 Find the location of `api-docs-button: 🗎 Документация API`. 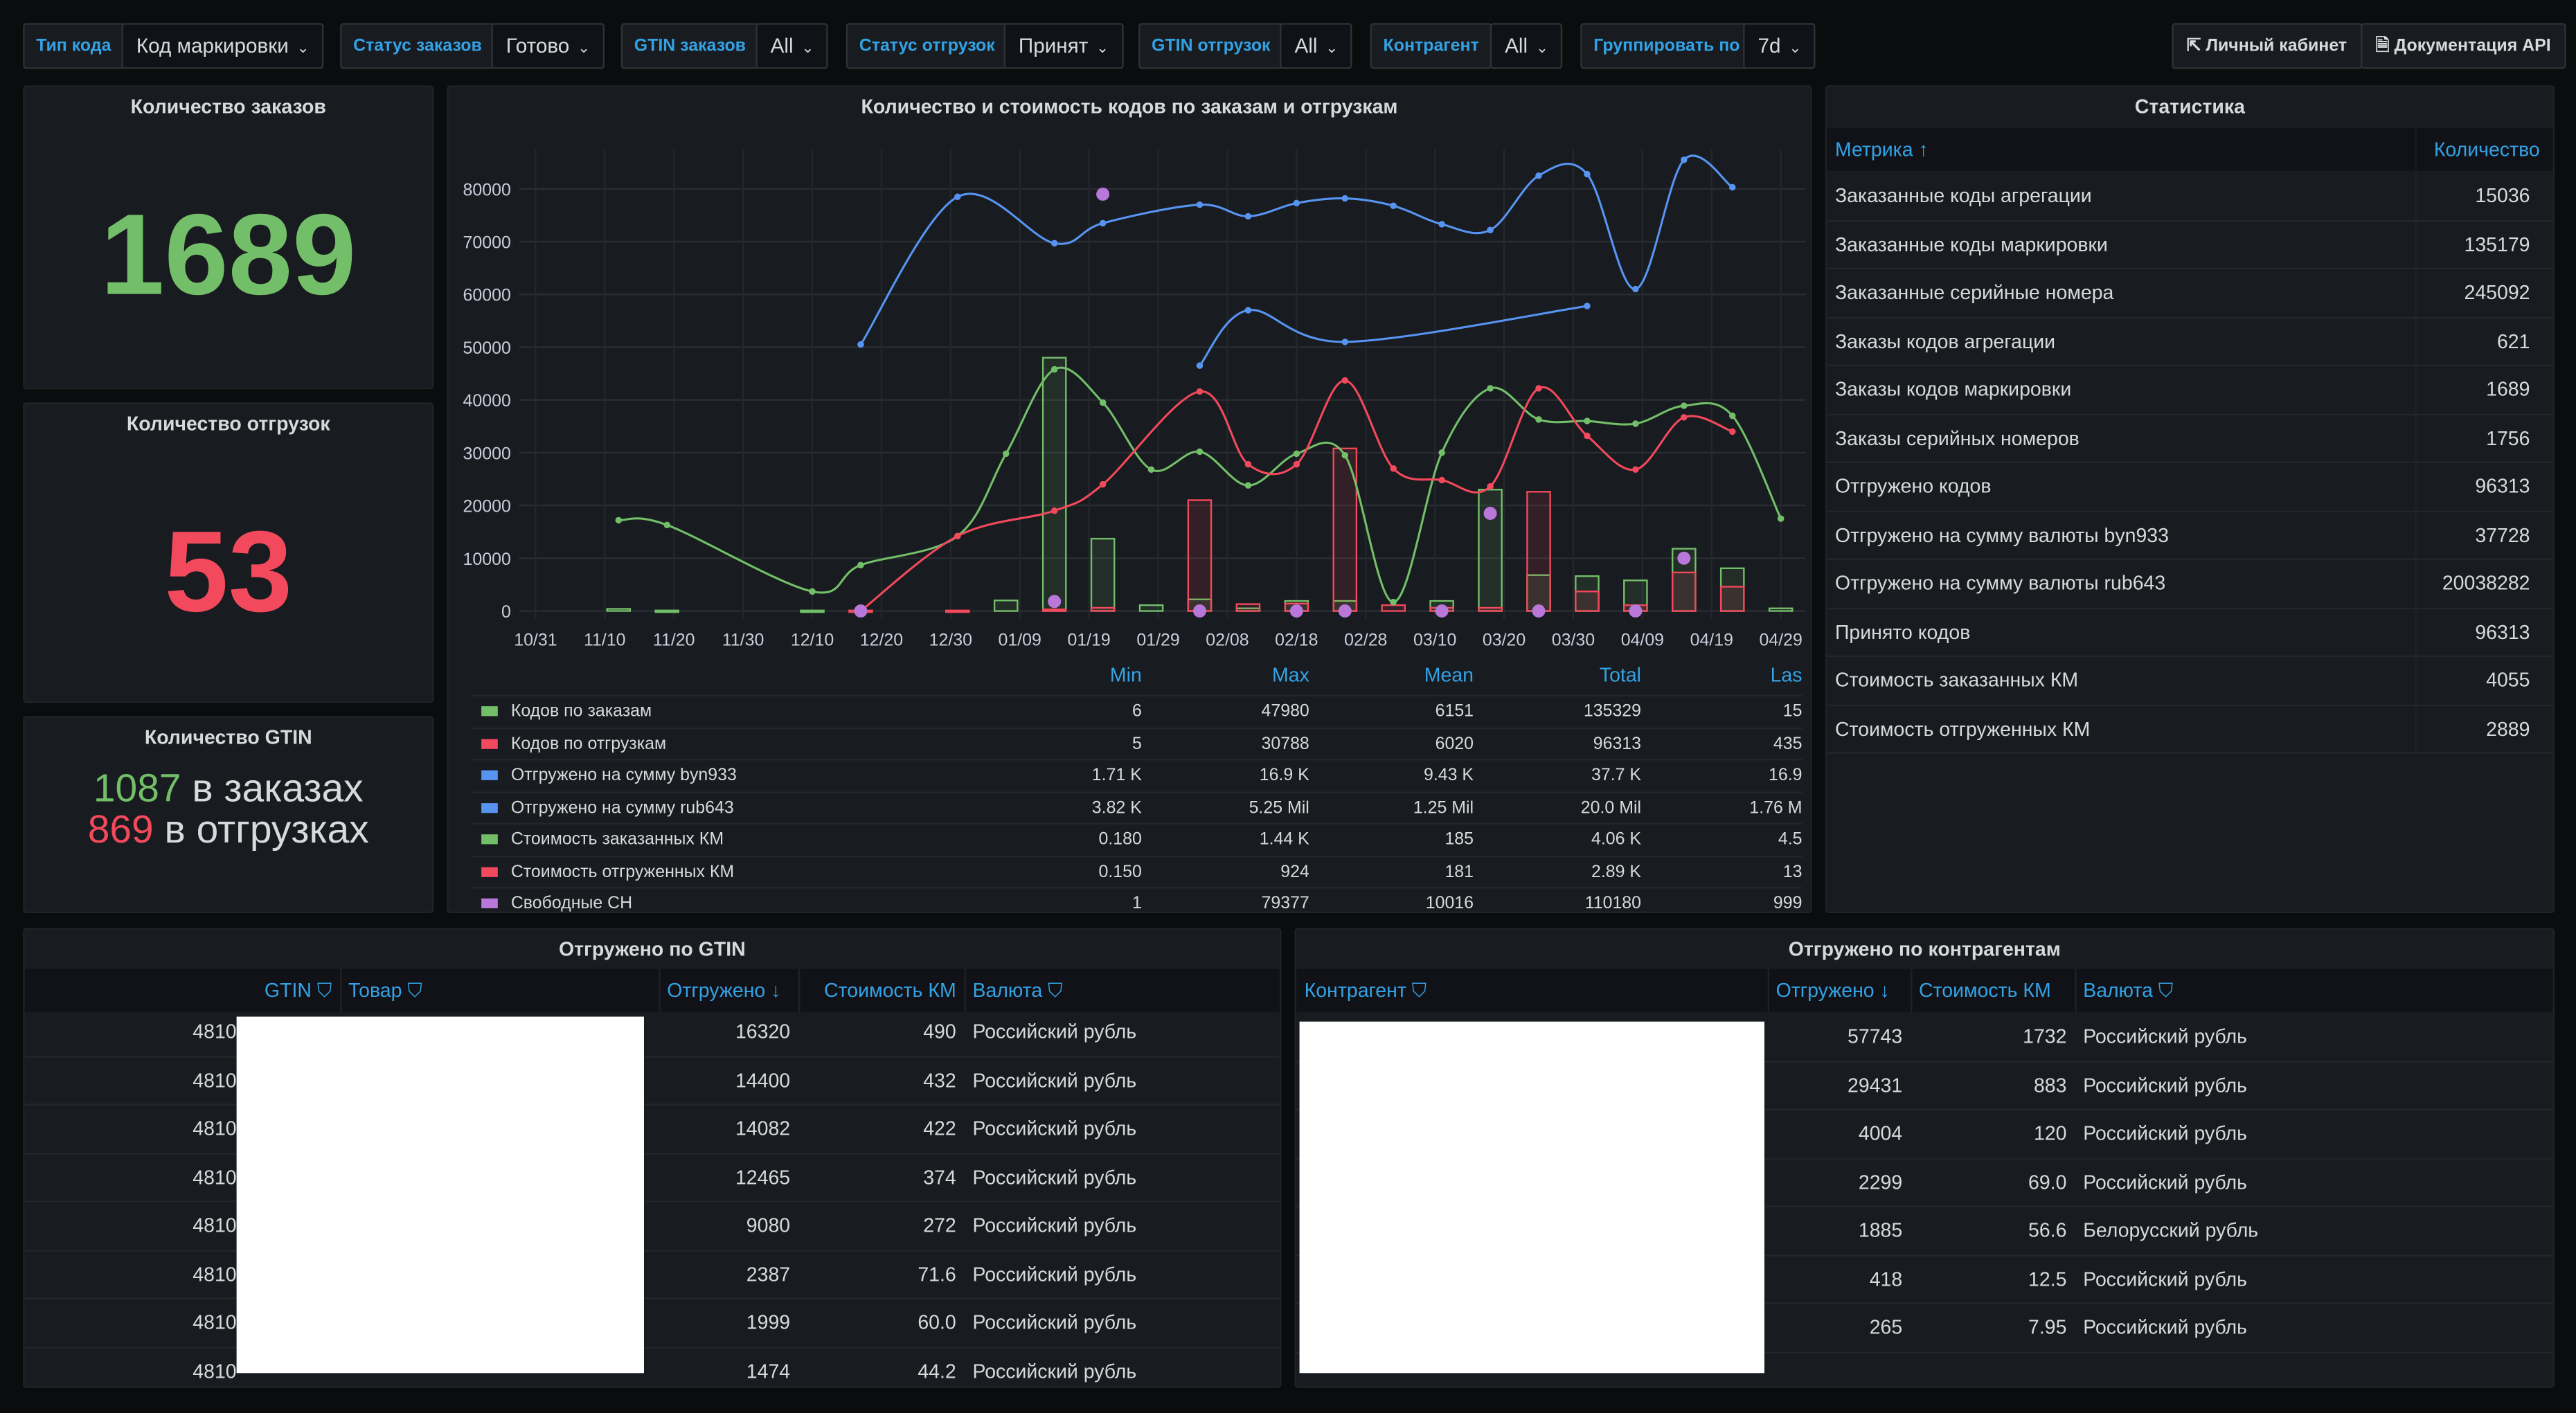

api-docs-button: 🗎 Документация API is located at coordinates (2463, 46).